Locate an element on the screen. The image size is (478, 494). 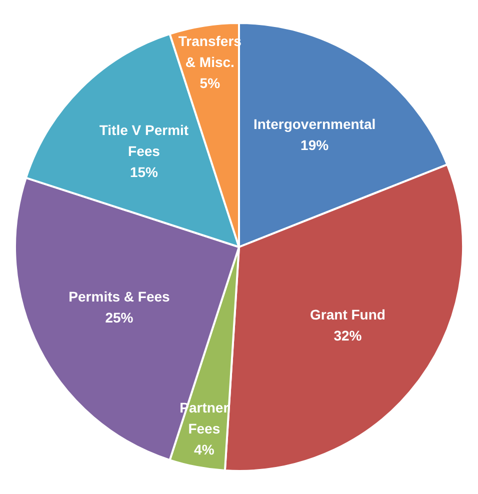
data-label: 15% is located at coordinates (144, 172).